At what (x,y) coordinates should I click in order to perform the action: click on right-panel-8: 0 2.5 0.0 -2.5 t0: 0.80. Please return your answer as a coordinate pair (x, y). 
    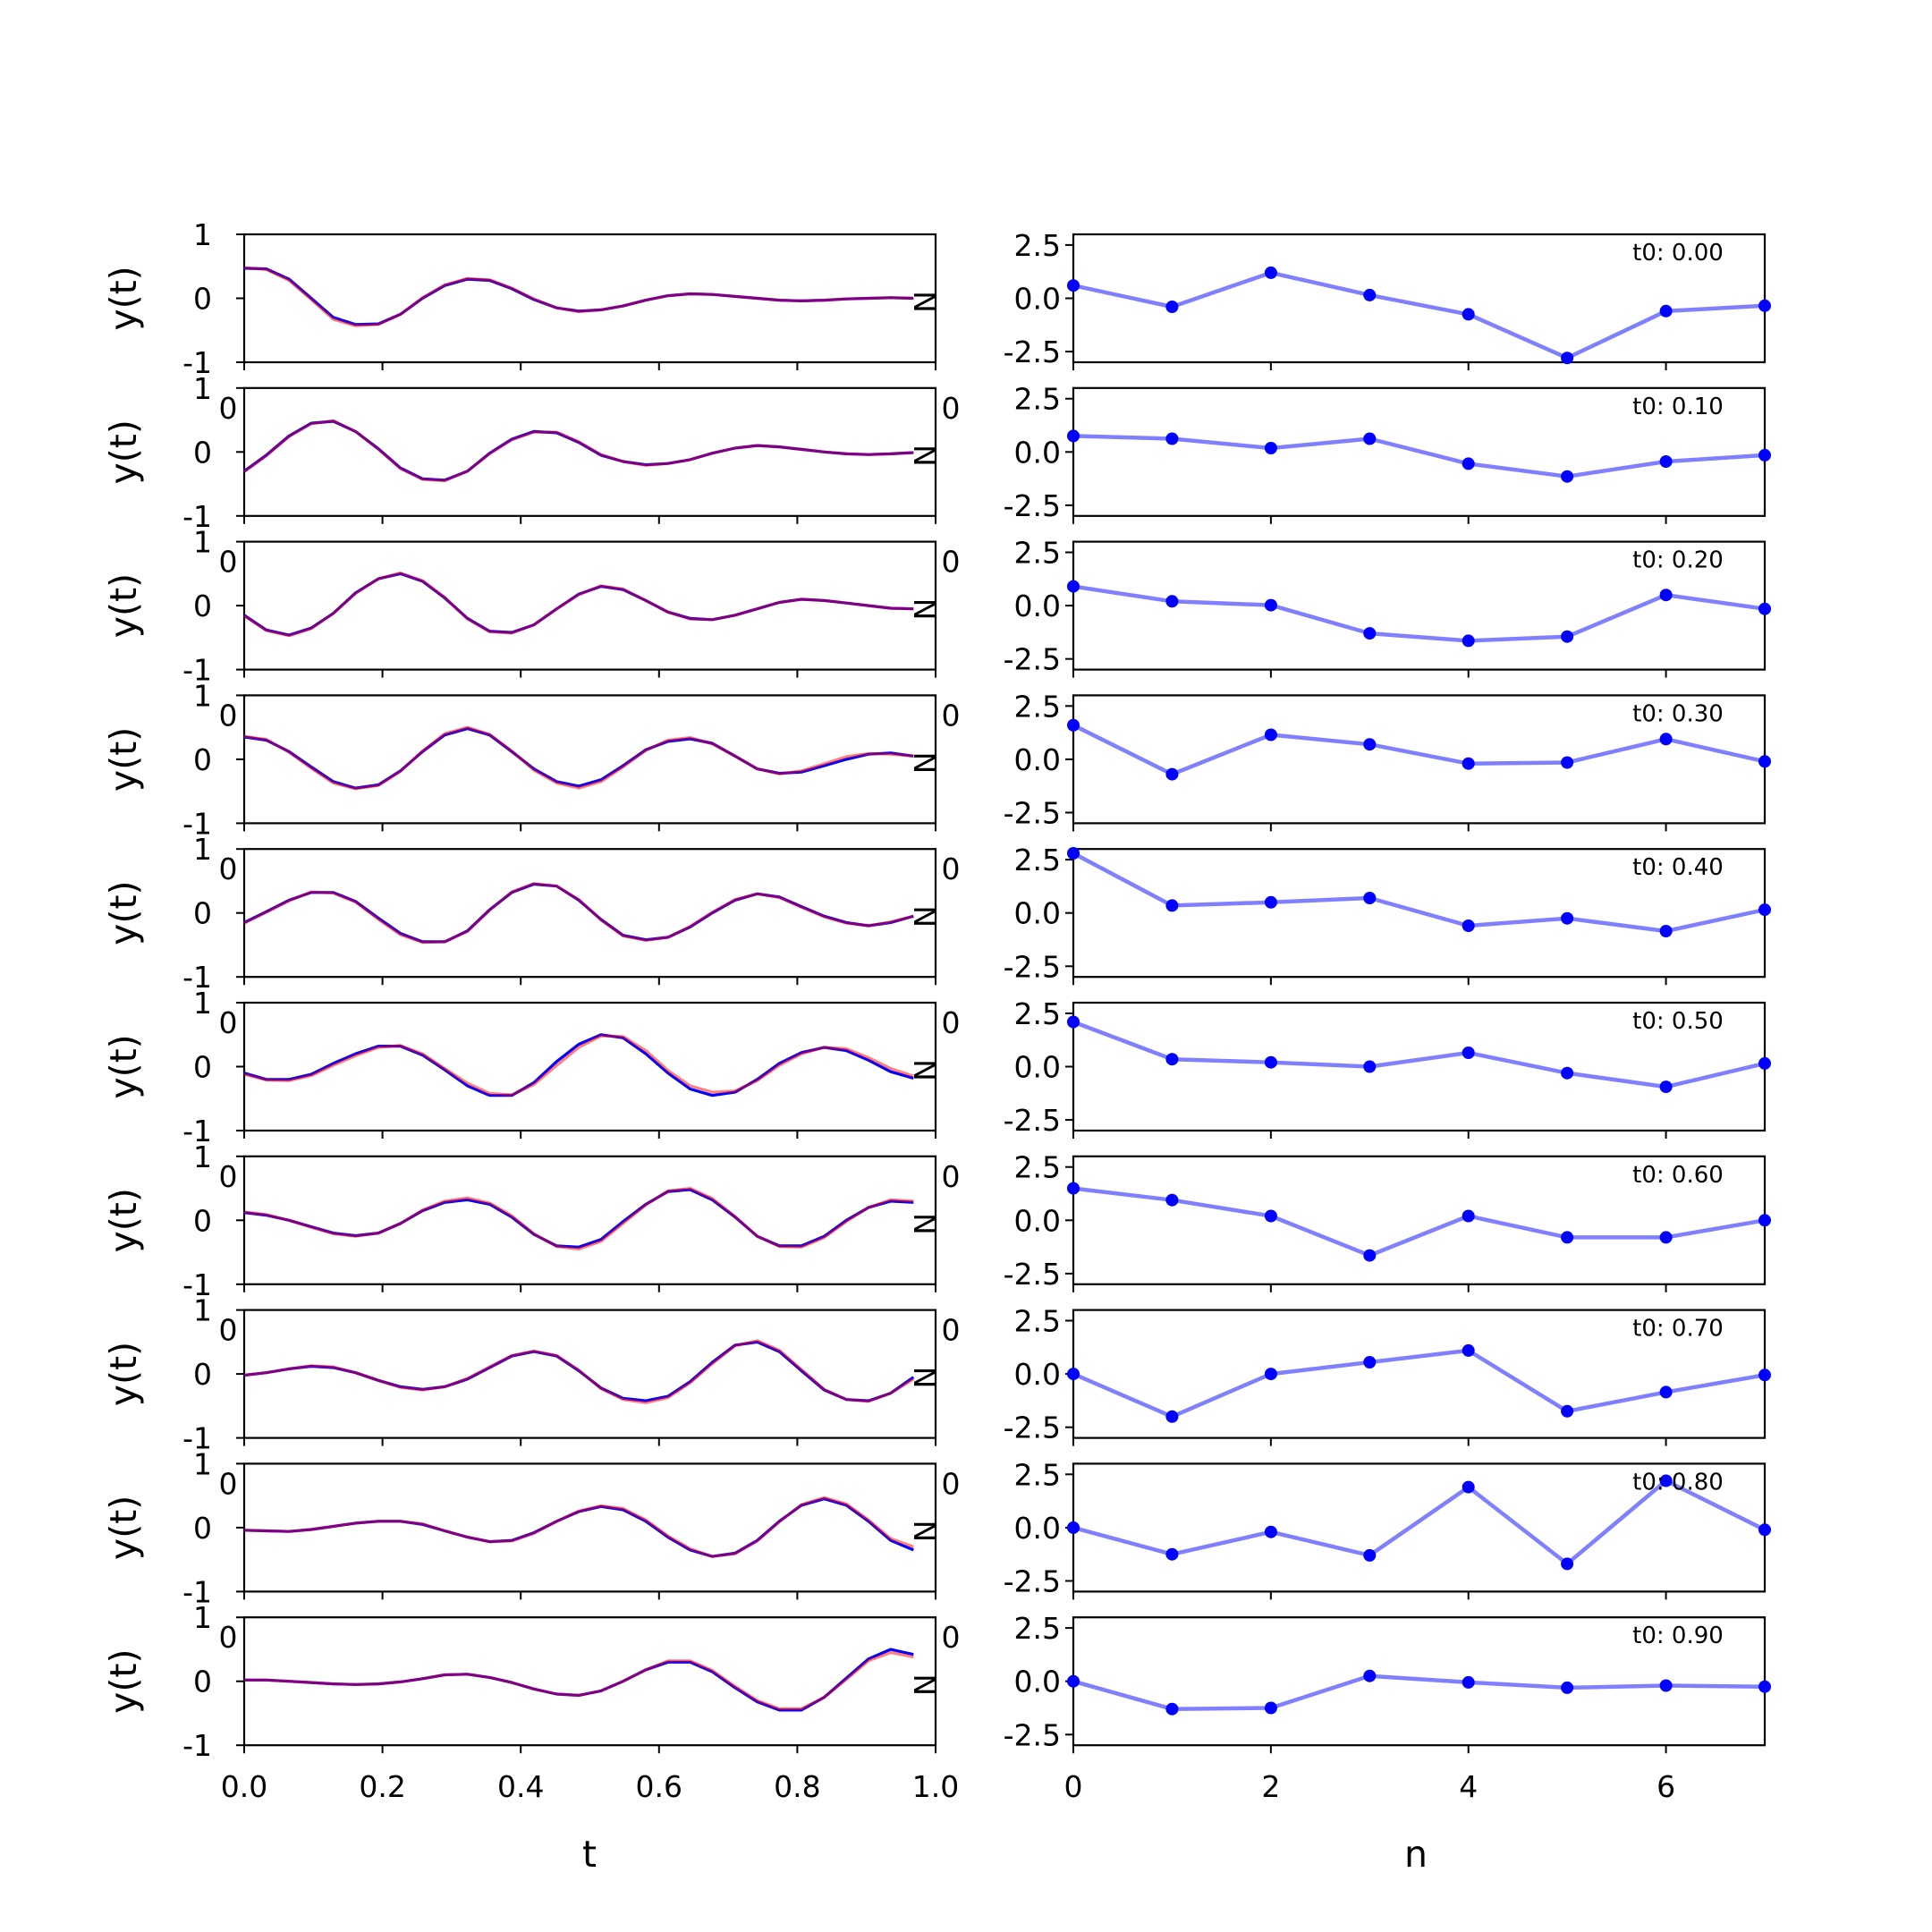
    Looking at the image, I should click on (1356, 1528).